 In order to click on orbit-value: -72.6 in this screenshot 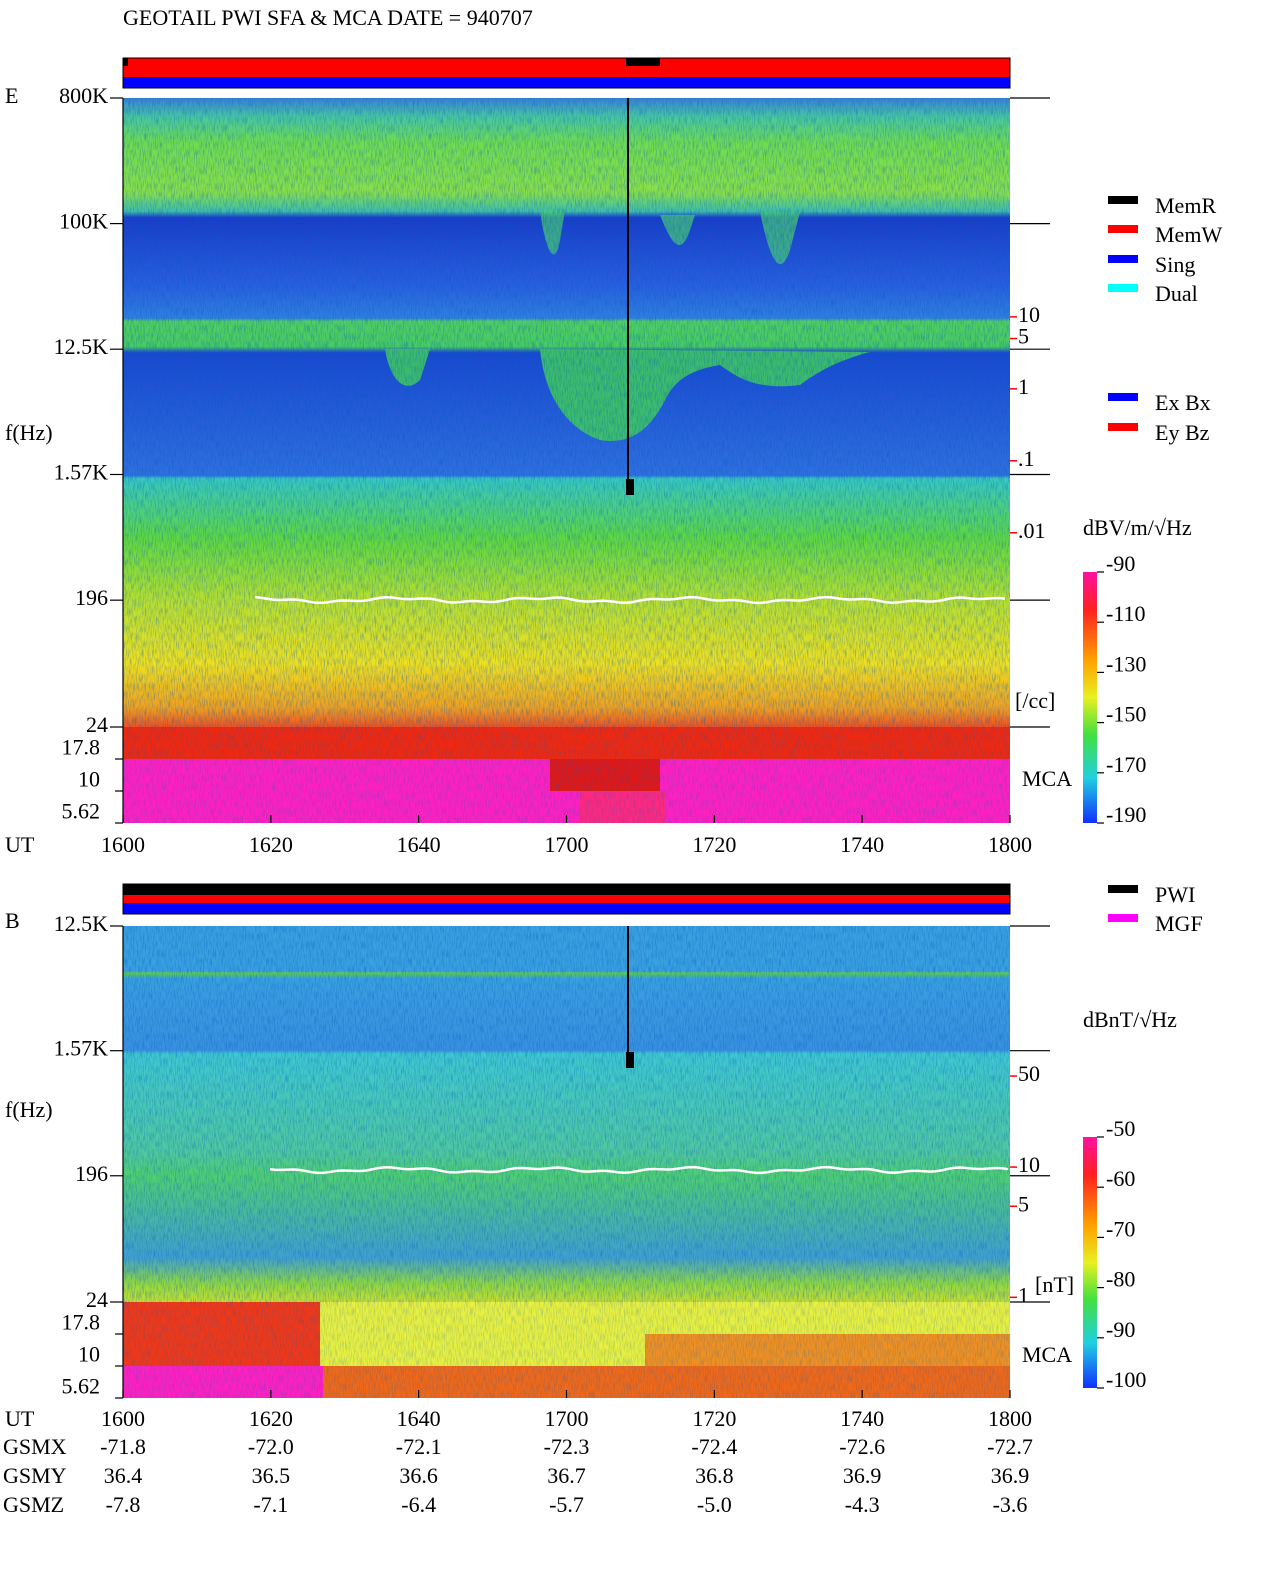, I will do `click(862, 1446)`.